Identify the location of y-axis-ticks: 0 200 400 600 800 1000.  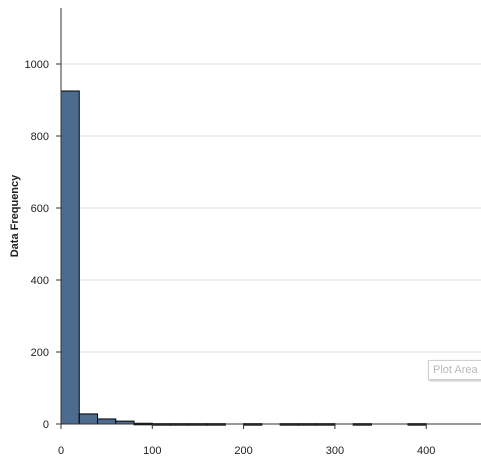
(43, 245).